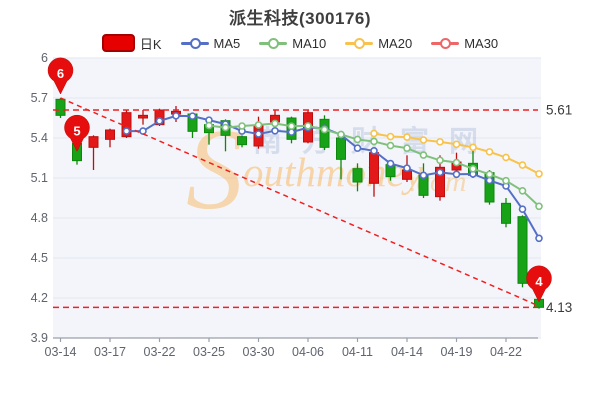 The width and height of the screenshot is (600, 400). I want to click on ma30-line-swatch-icon, so click(445, 43).